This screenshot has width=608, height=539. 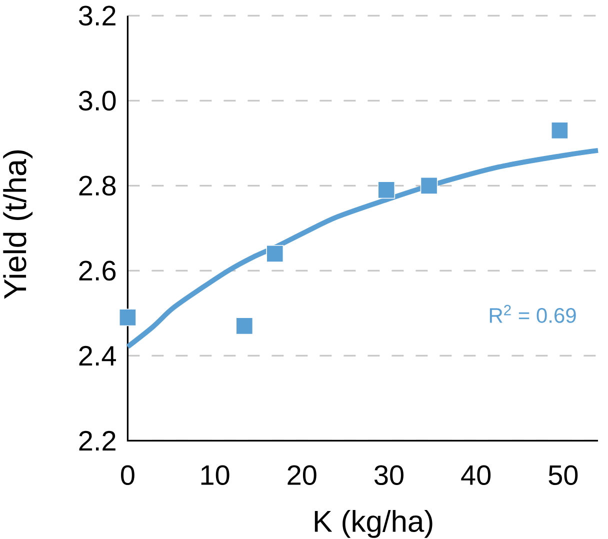 I want to click on x-tick-label: 30, so click(x=389, y=475).